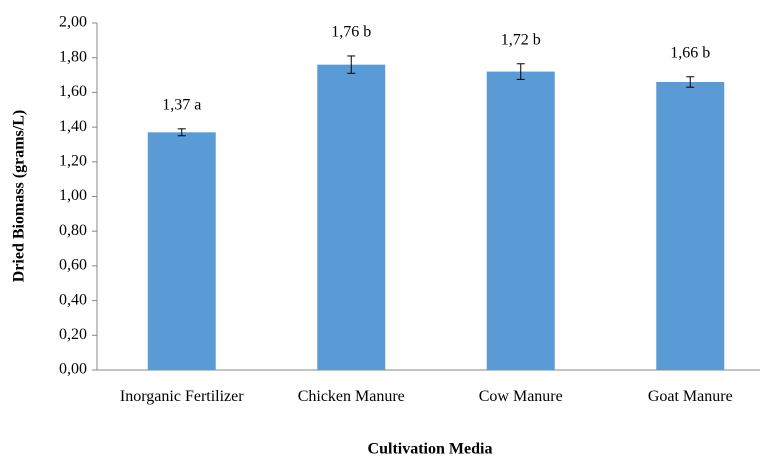 The height and width of the screenshot is (462, 764). Describe the element at coordinates (520, 396) in the screenshot. I see `x-tick-label: Cow Manure` at that location.